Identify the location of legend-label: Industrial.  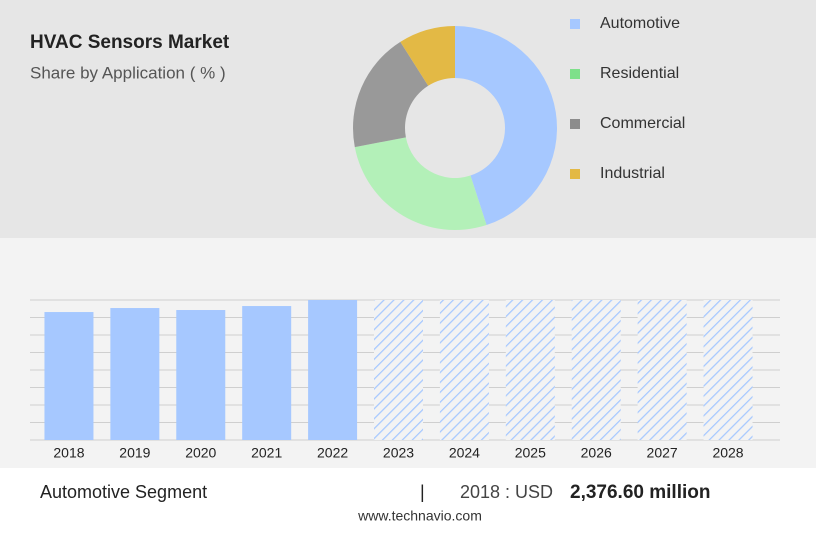
(632, 173).